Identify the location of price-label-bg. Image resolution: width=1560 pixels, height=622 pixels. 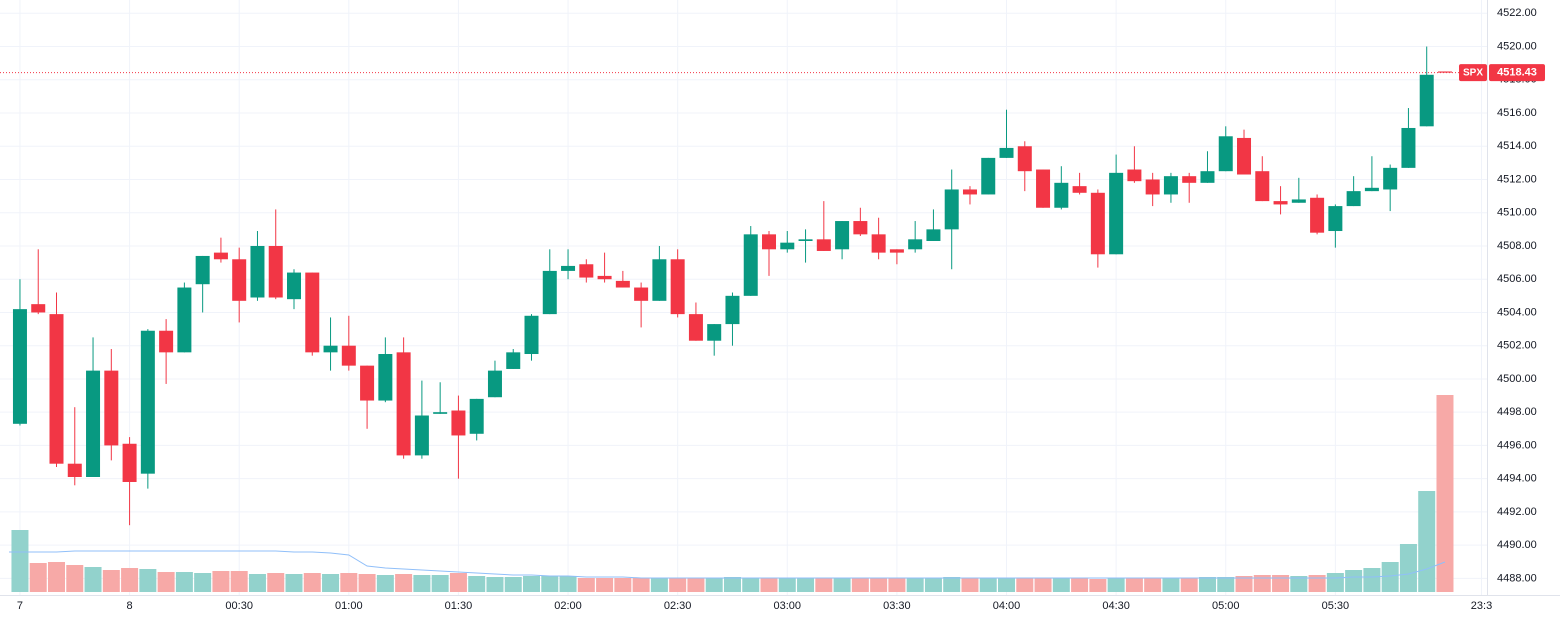
(1517, 73).